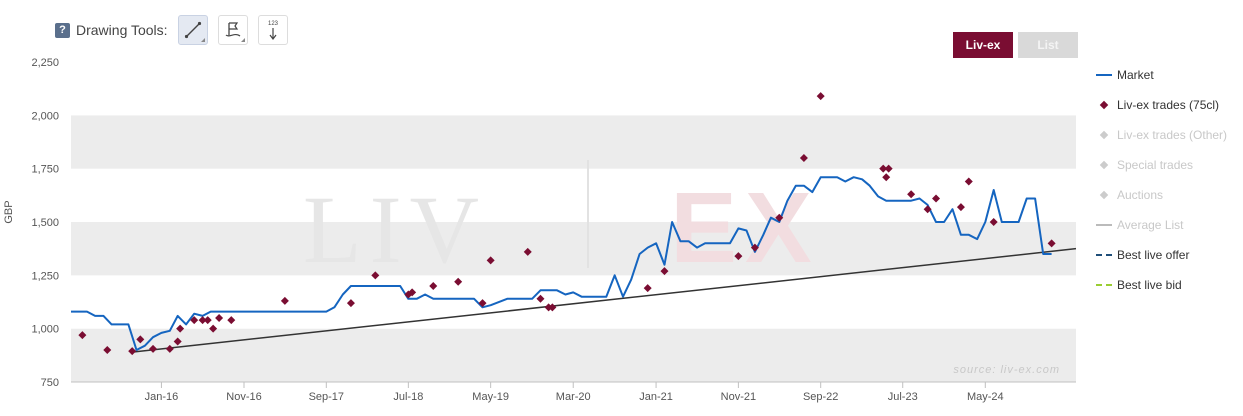 Image resolution: width=1243 pixels, height=416 pixels. Describe the element at coordinates (9, 211) in the screenshot. I see `y-axis-label: GBP` at that location.